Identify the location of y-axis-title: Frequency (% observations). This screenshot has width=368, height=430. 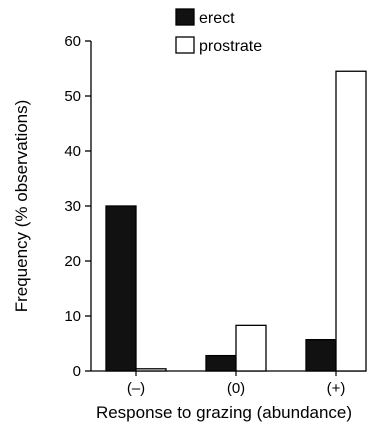
(21, 206).